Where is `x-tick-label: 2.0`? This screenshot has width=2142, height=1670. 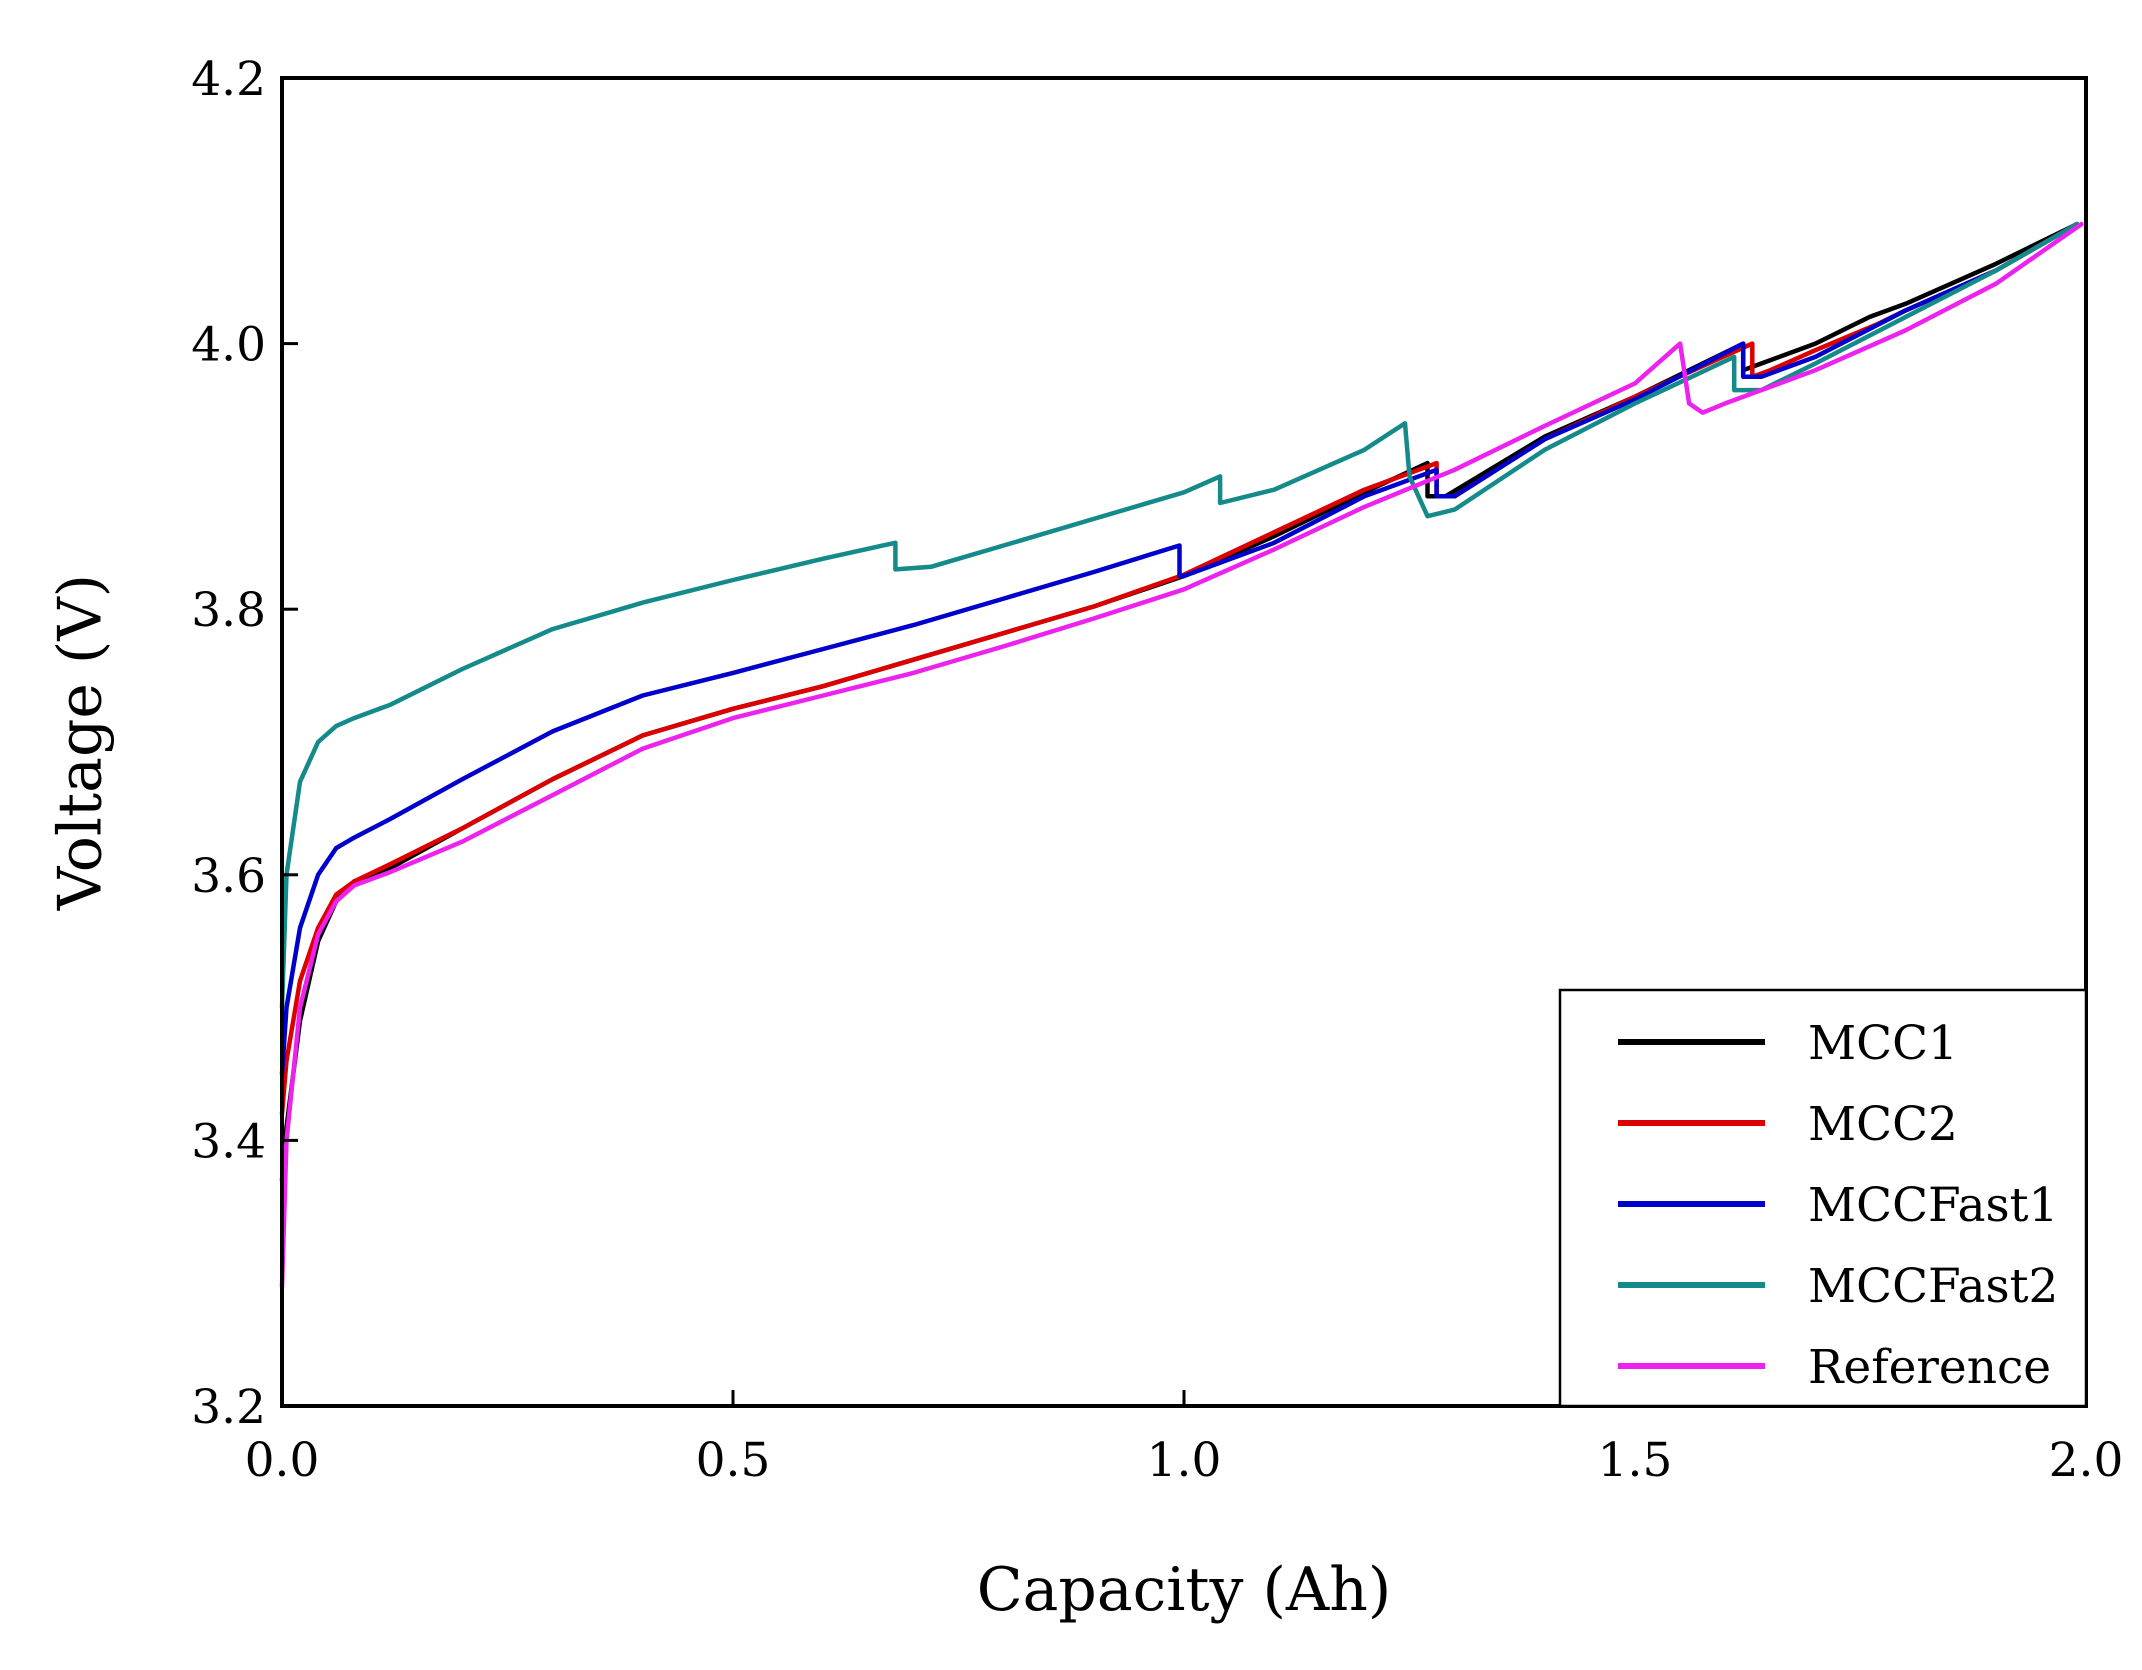 x-tick-label: 2.0 is located at coordinates (2086, 1460).